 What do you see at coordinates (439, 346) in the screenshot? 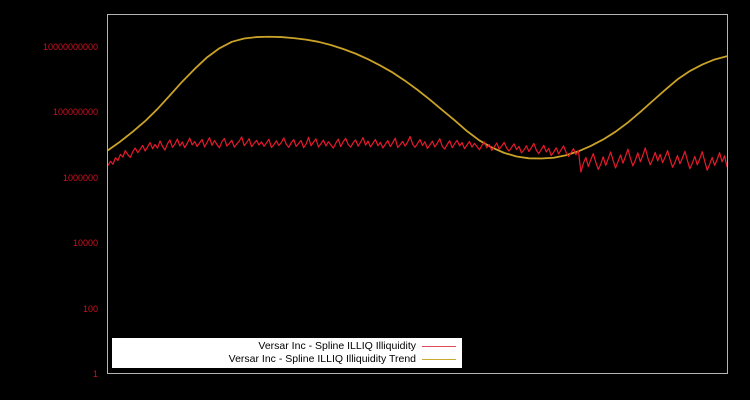
I see `illiquidity-swatch` at bounding box center [439, 346].